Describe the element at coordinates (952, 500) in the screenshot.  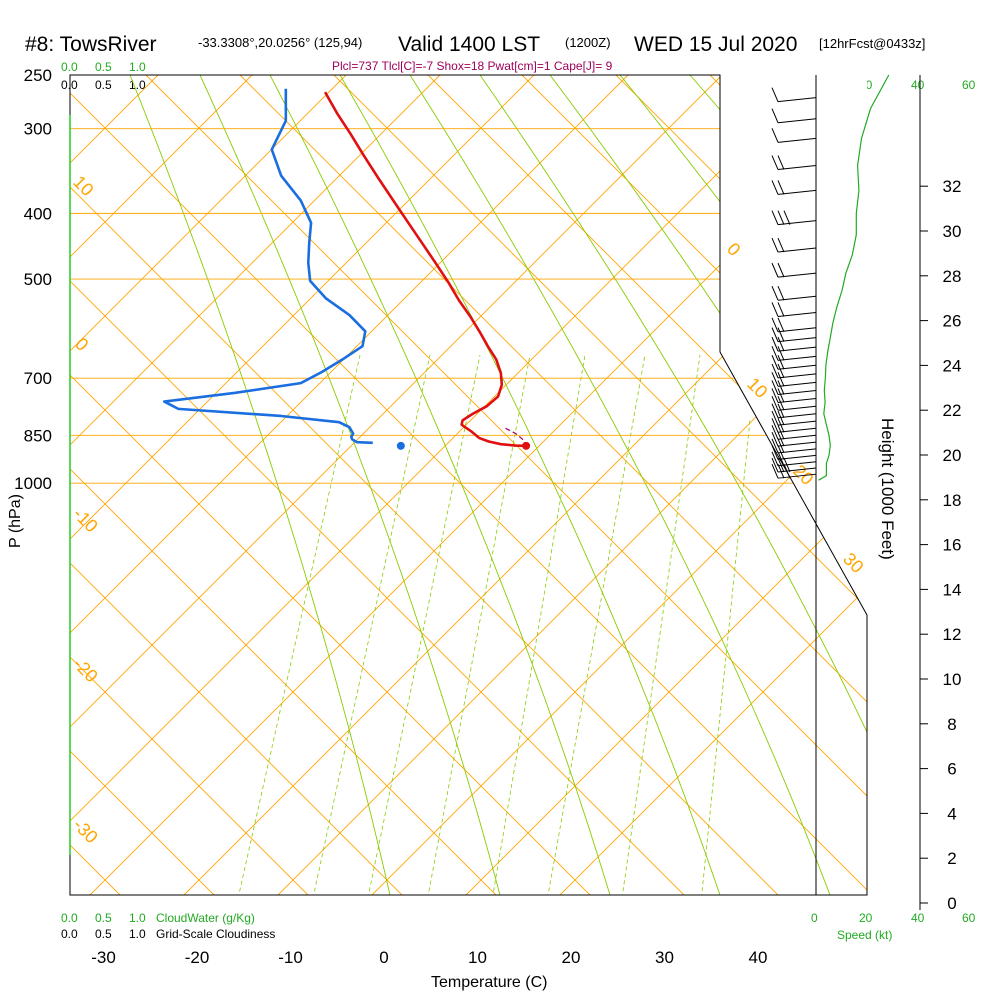
I see `height-tick: 18` at that location.